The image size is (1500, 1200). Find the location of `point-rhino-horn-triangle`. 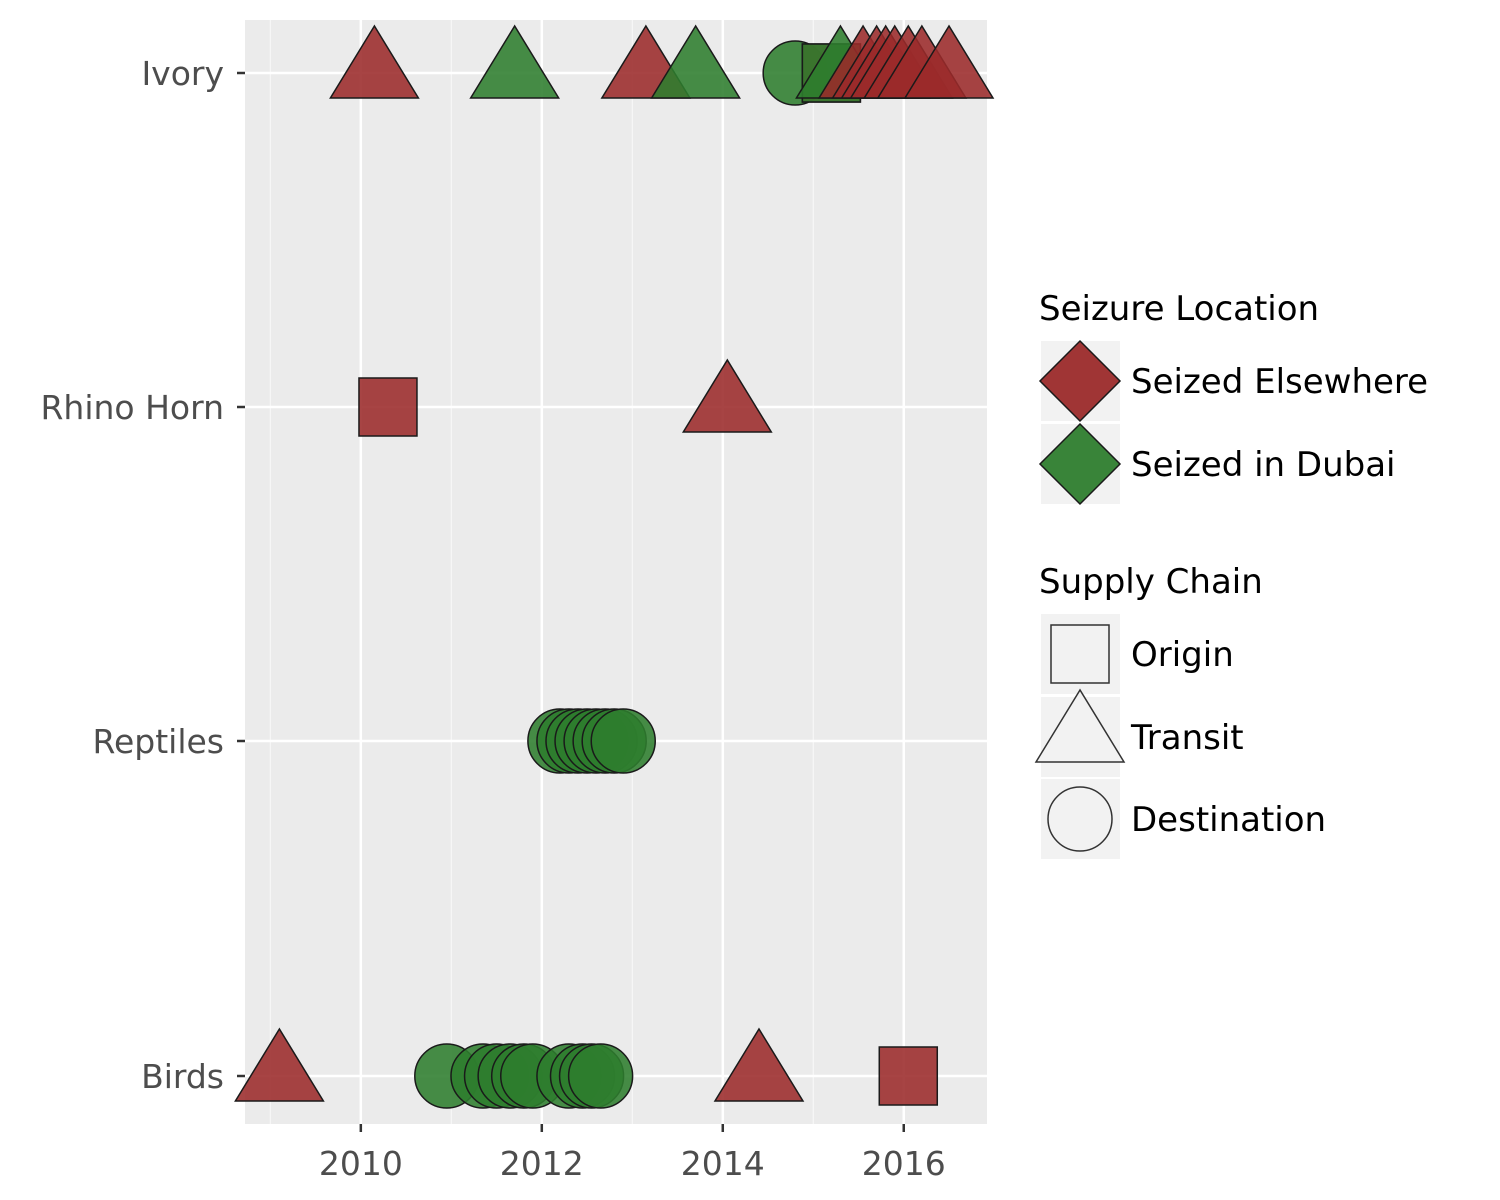

point-rhino-horn-triangle is located at coordinates (727, 395).